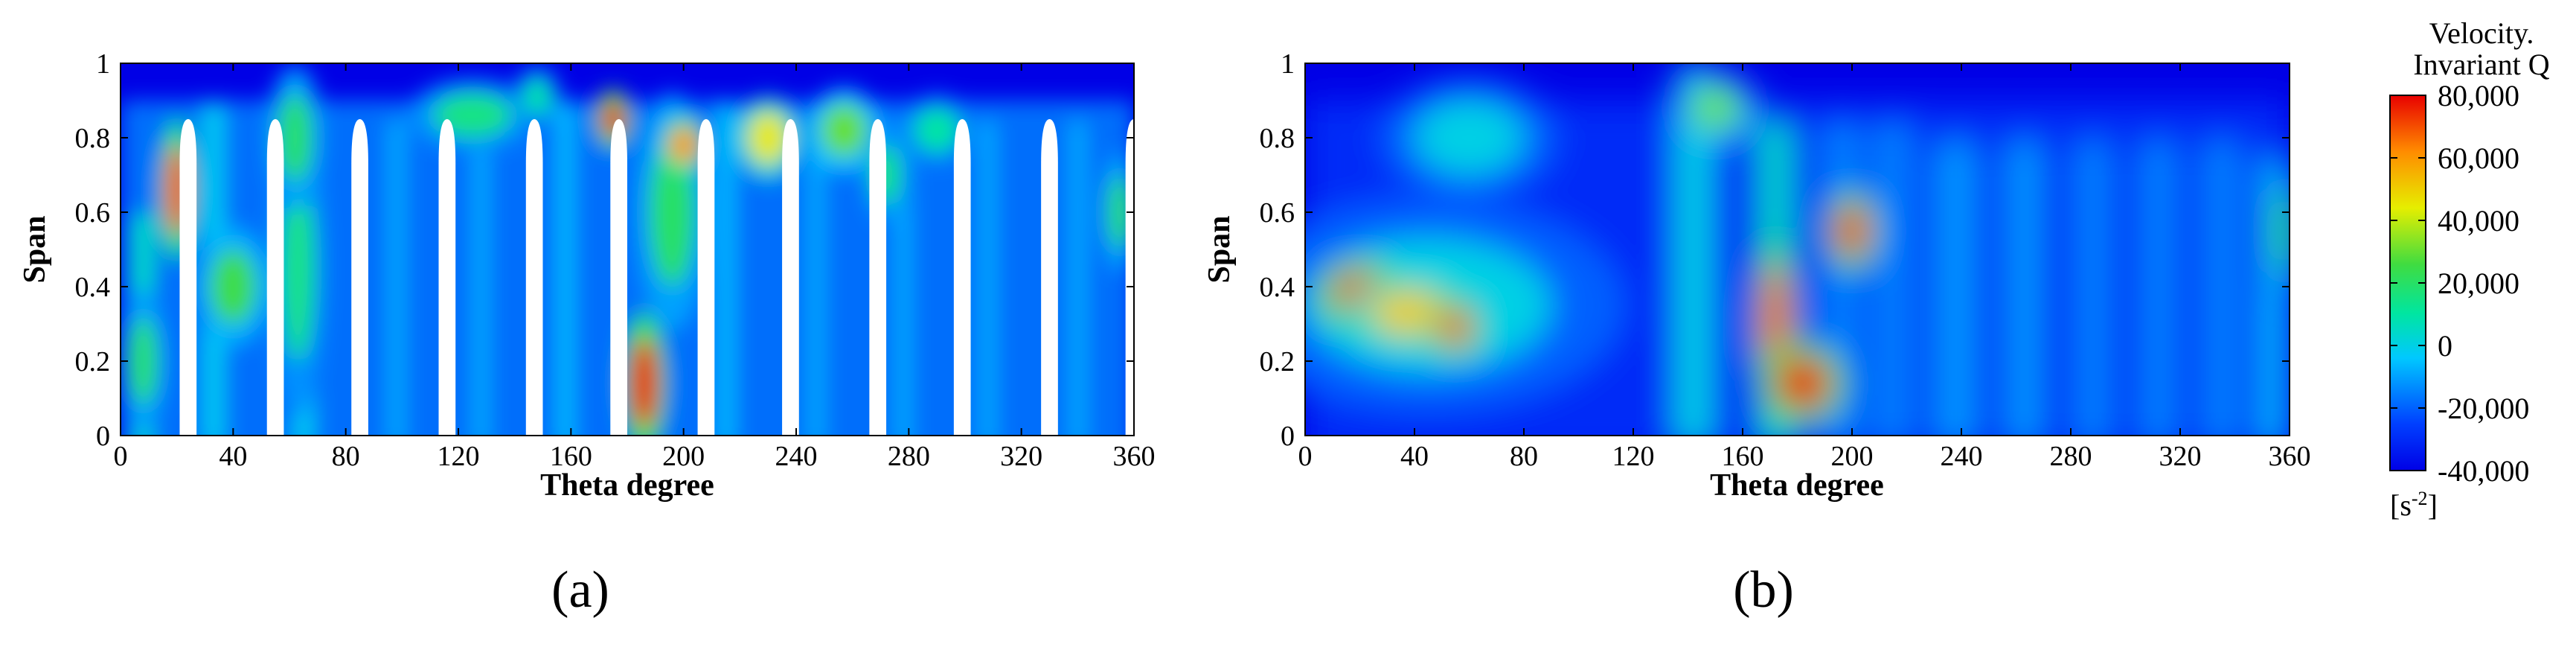 This screenshot has width=2576, height=650. I want to click on panel-b-x-axis-label: Theta degree, so click(1797, 485).